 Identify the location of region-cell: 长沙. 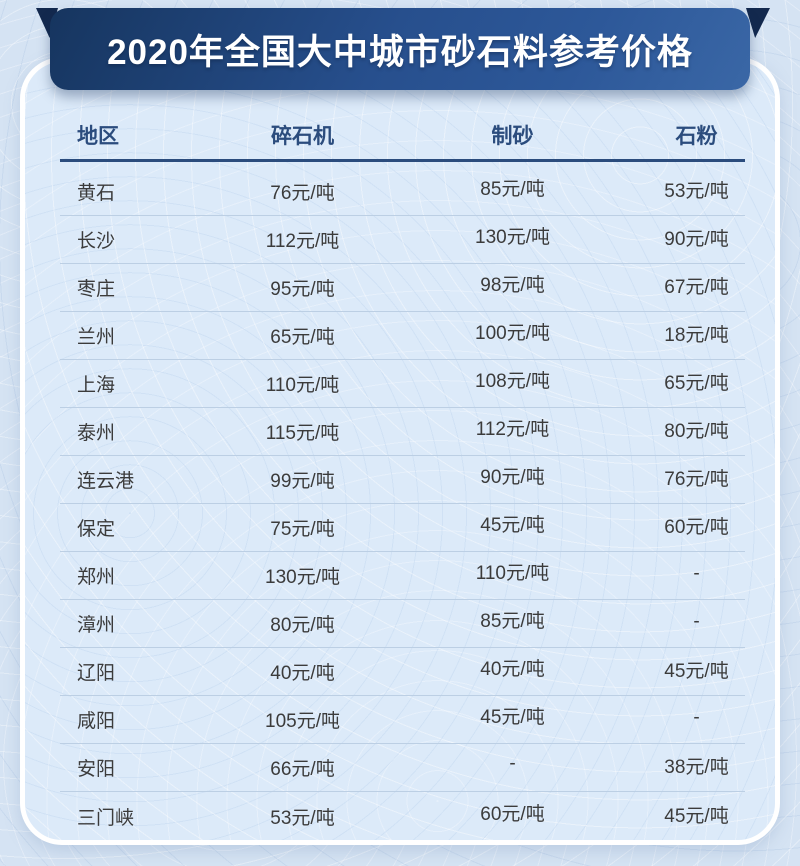
(96, 241).